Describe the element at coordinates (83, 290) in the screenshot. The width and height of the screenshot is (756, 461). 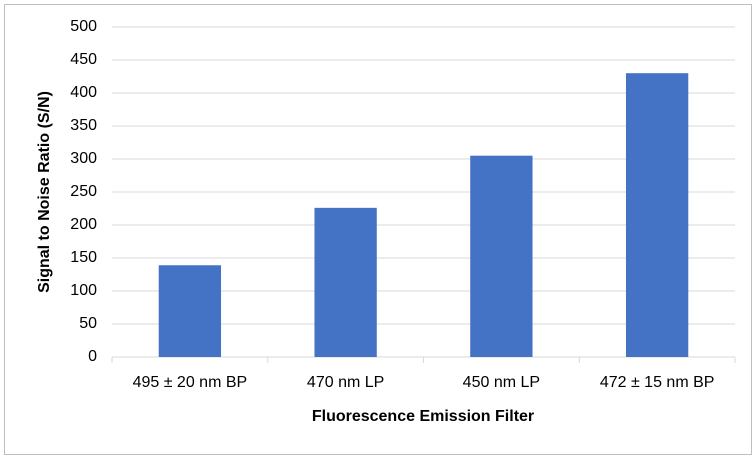
I see `y-tick-label: 100` at that location.